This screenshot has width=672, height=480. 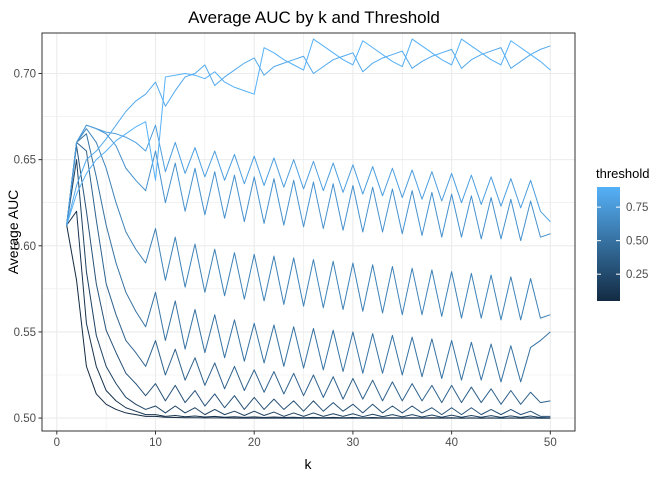 I want to click on y-tick-label: 0.50, so click(x=25, y=419).